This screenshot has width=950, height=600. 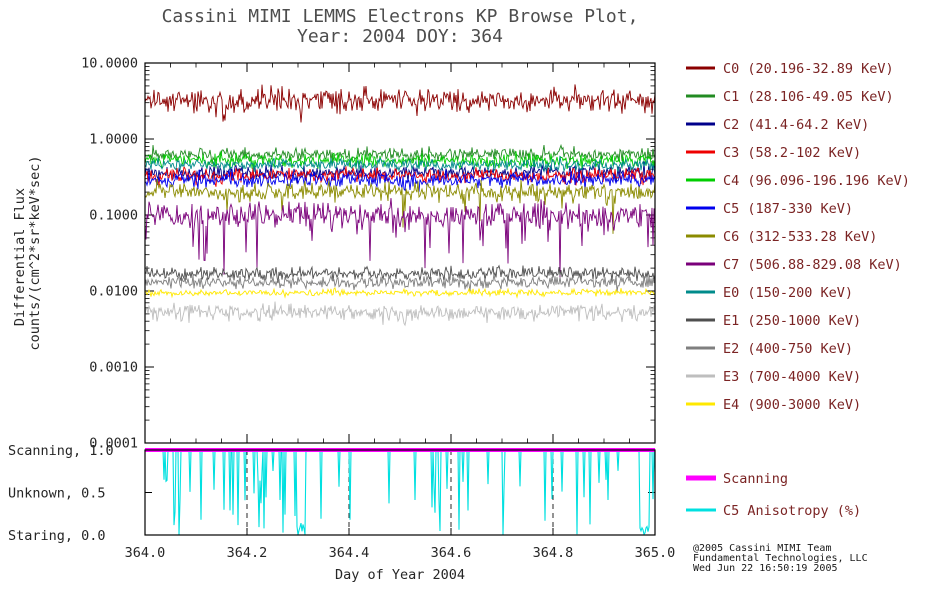 I want to click on x-tick-label: 365.0, so click(x=655, y=553).